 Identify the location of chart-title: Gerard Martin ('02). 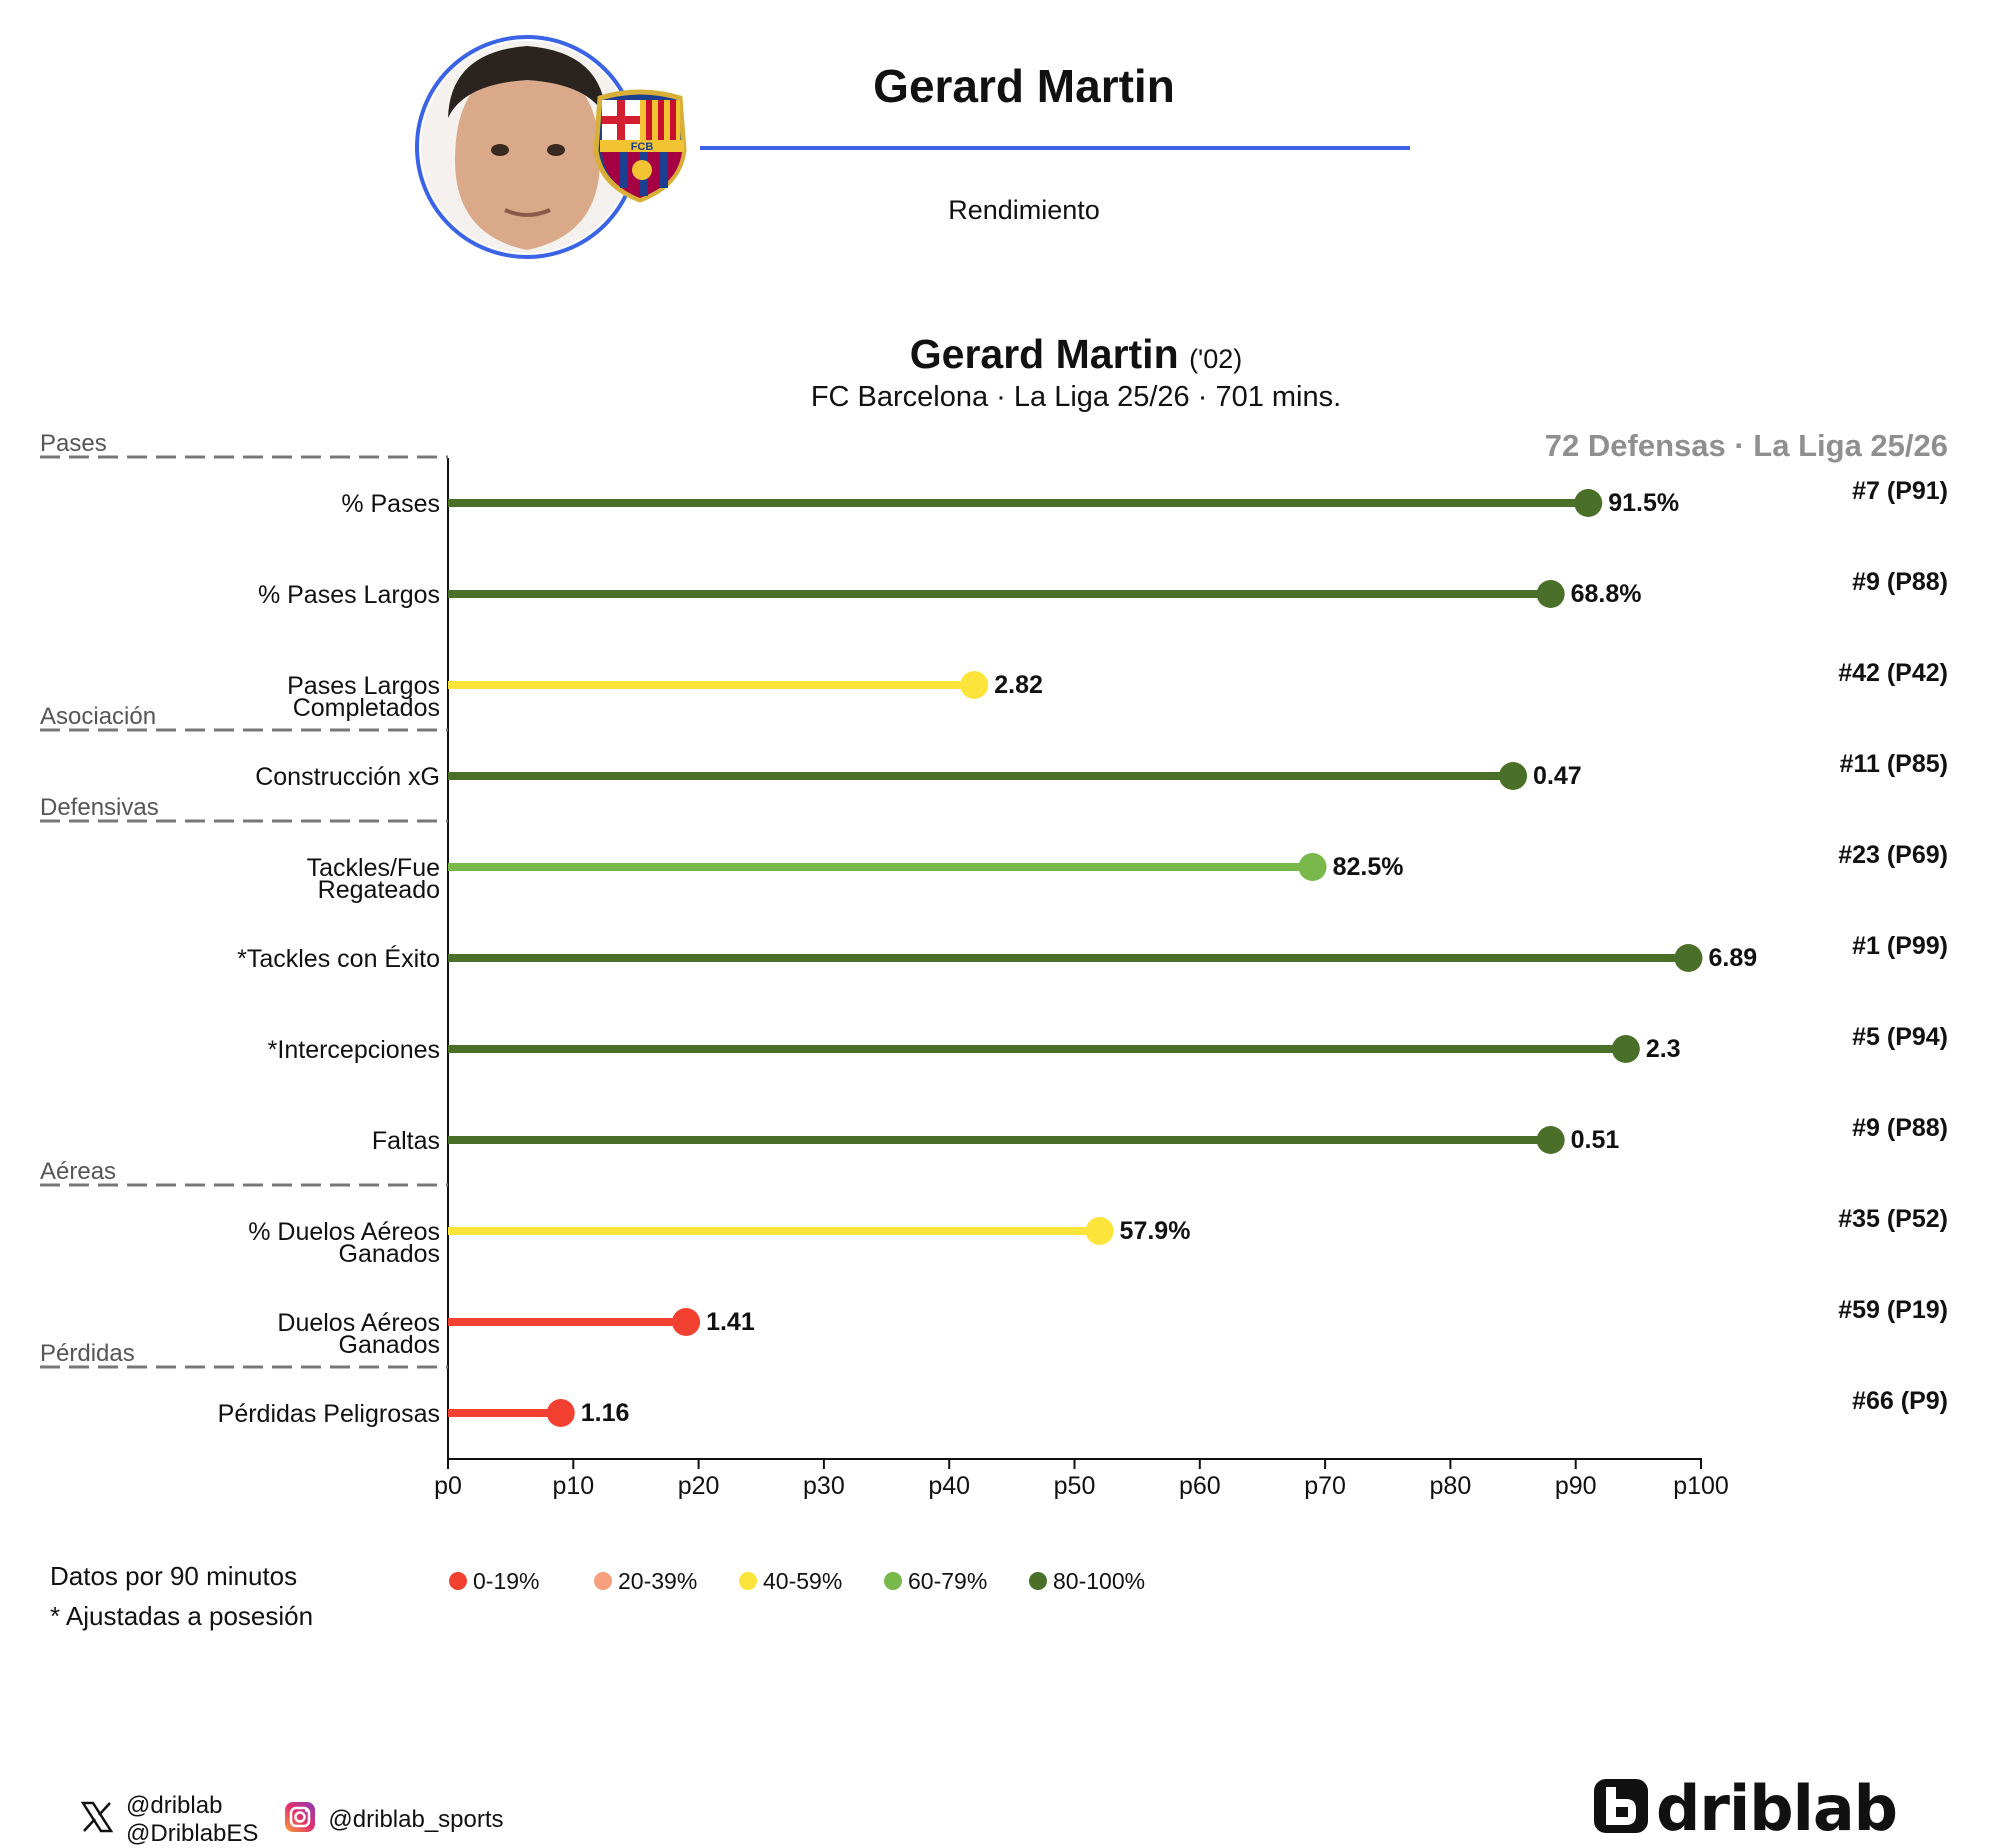
(1076, 354).